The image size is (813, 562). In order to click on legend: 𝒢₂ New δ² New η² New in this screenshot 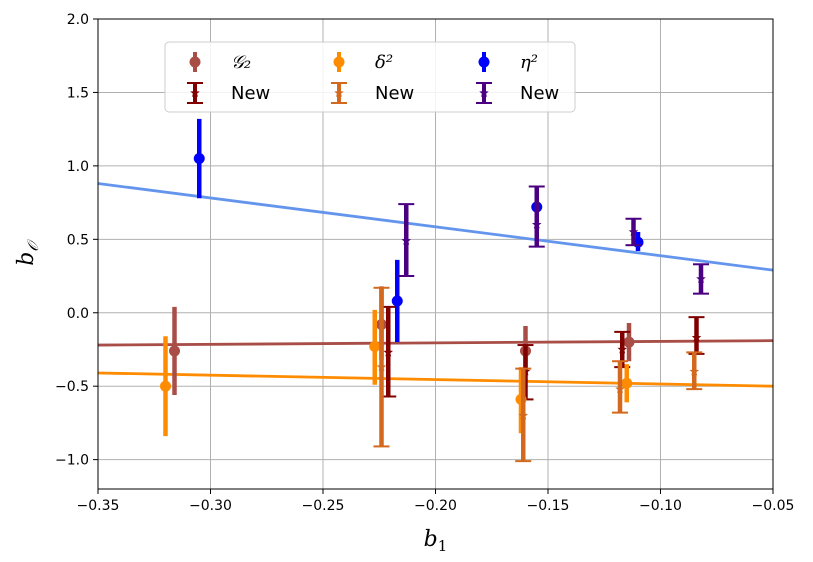, I will do `click(370, 77)`.